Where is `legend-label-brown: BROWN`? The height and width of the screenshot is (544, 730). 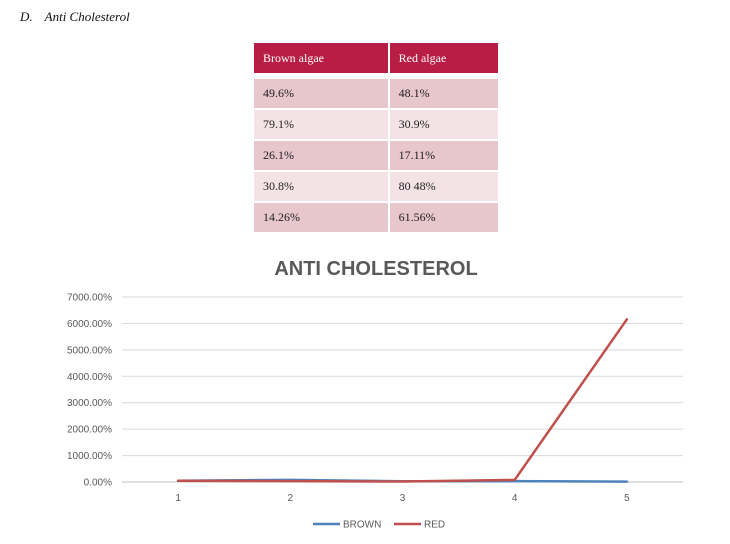 legend-label-brown: BROWN is located at coordinates (362, 525).